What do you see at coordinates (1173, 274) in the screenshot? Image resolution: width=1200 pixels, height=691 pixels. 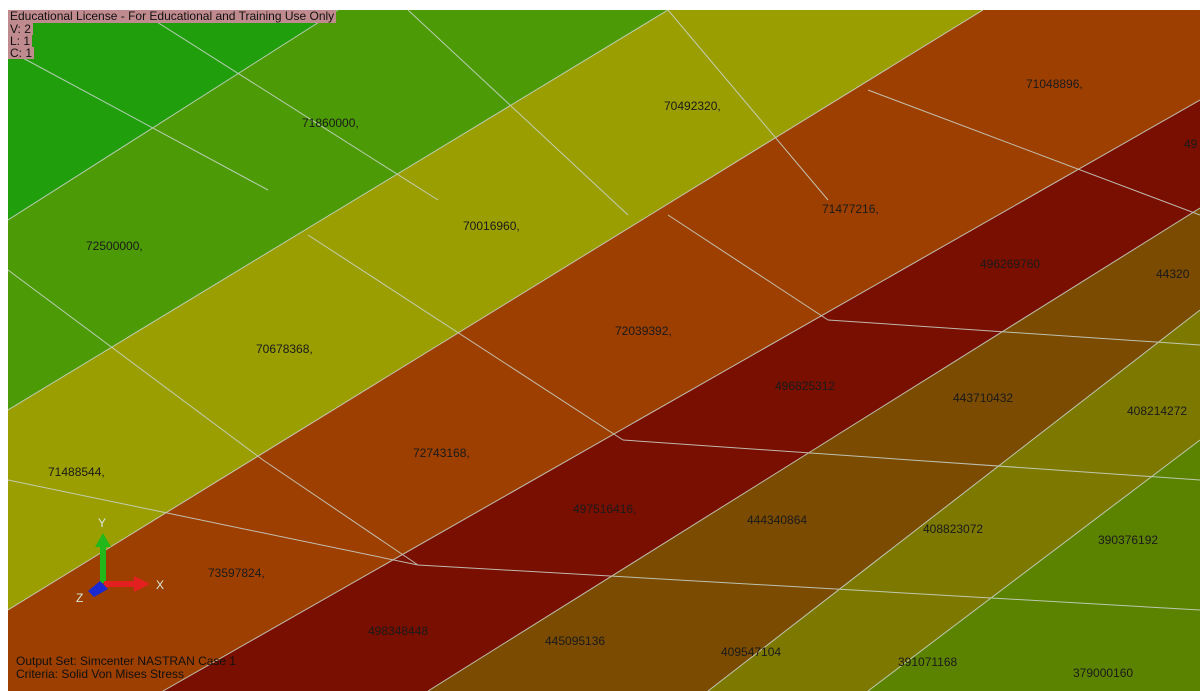 I see `element-value: 44320` at bounding box center [1173, 274].